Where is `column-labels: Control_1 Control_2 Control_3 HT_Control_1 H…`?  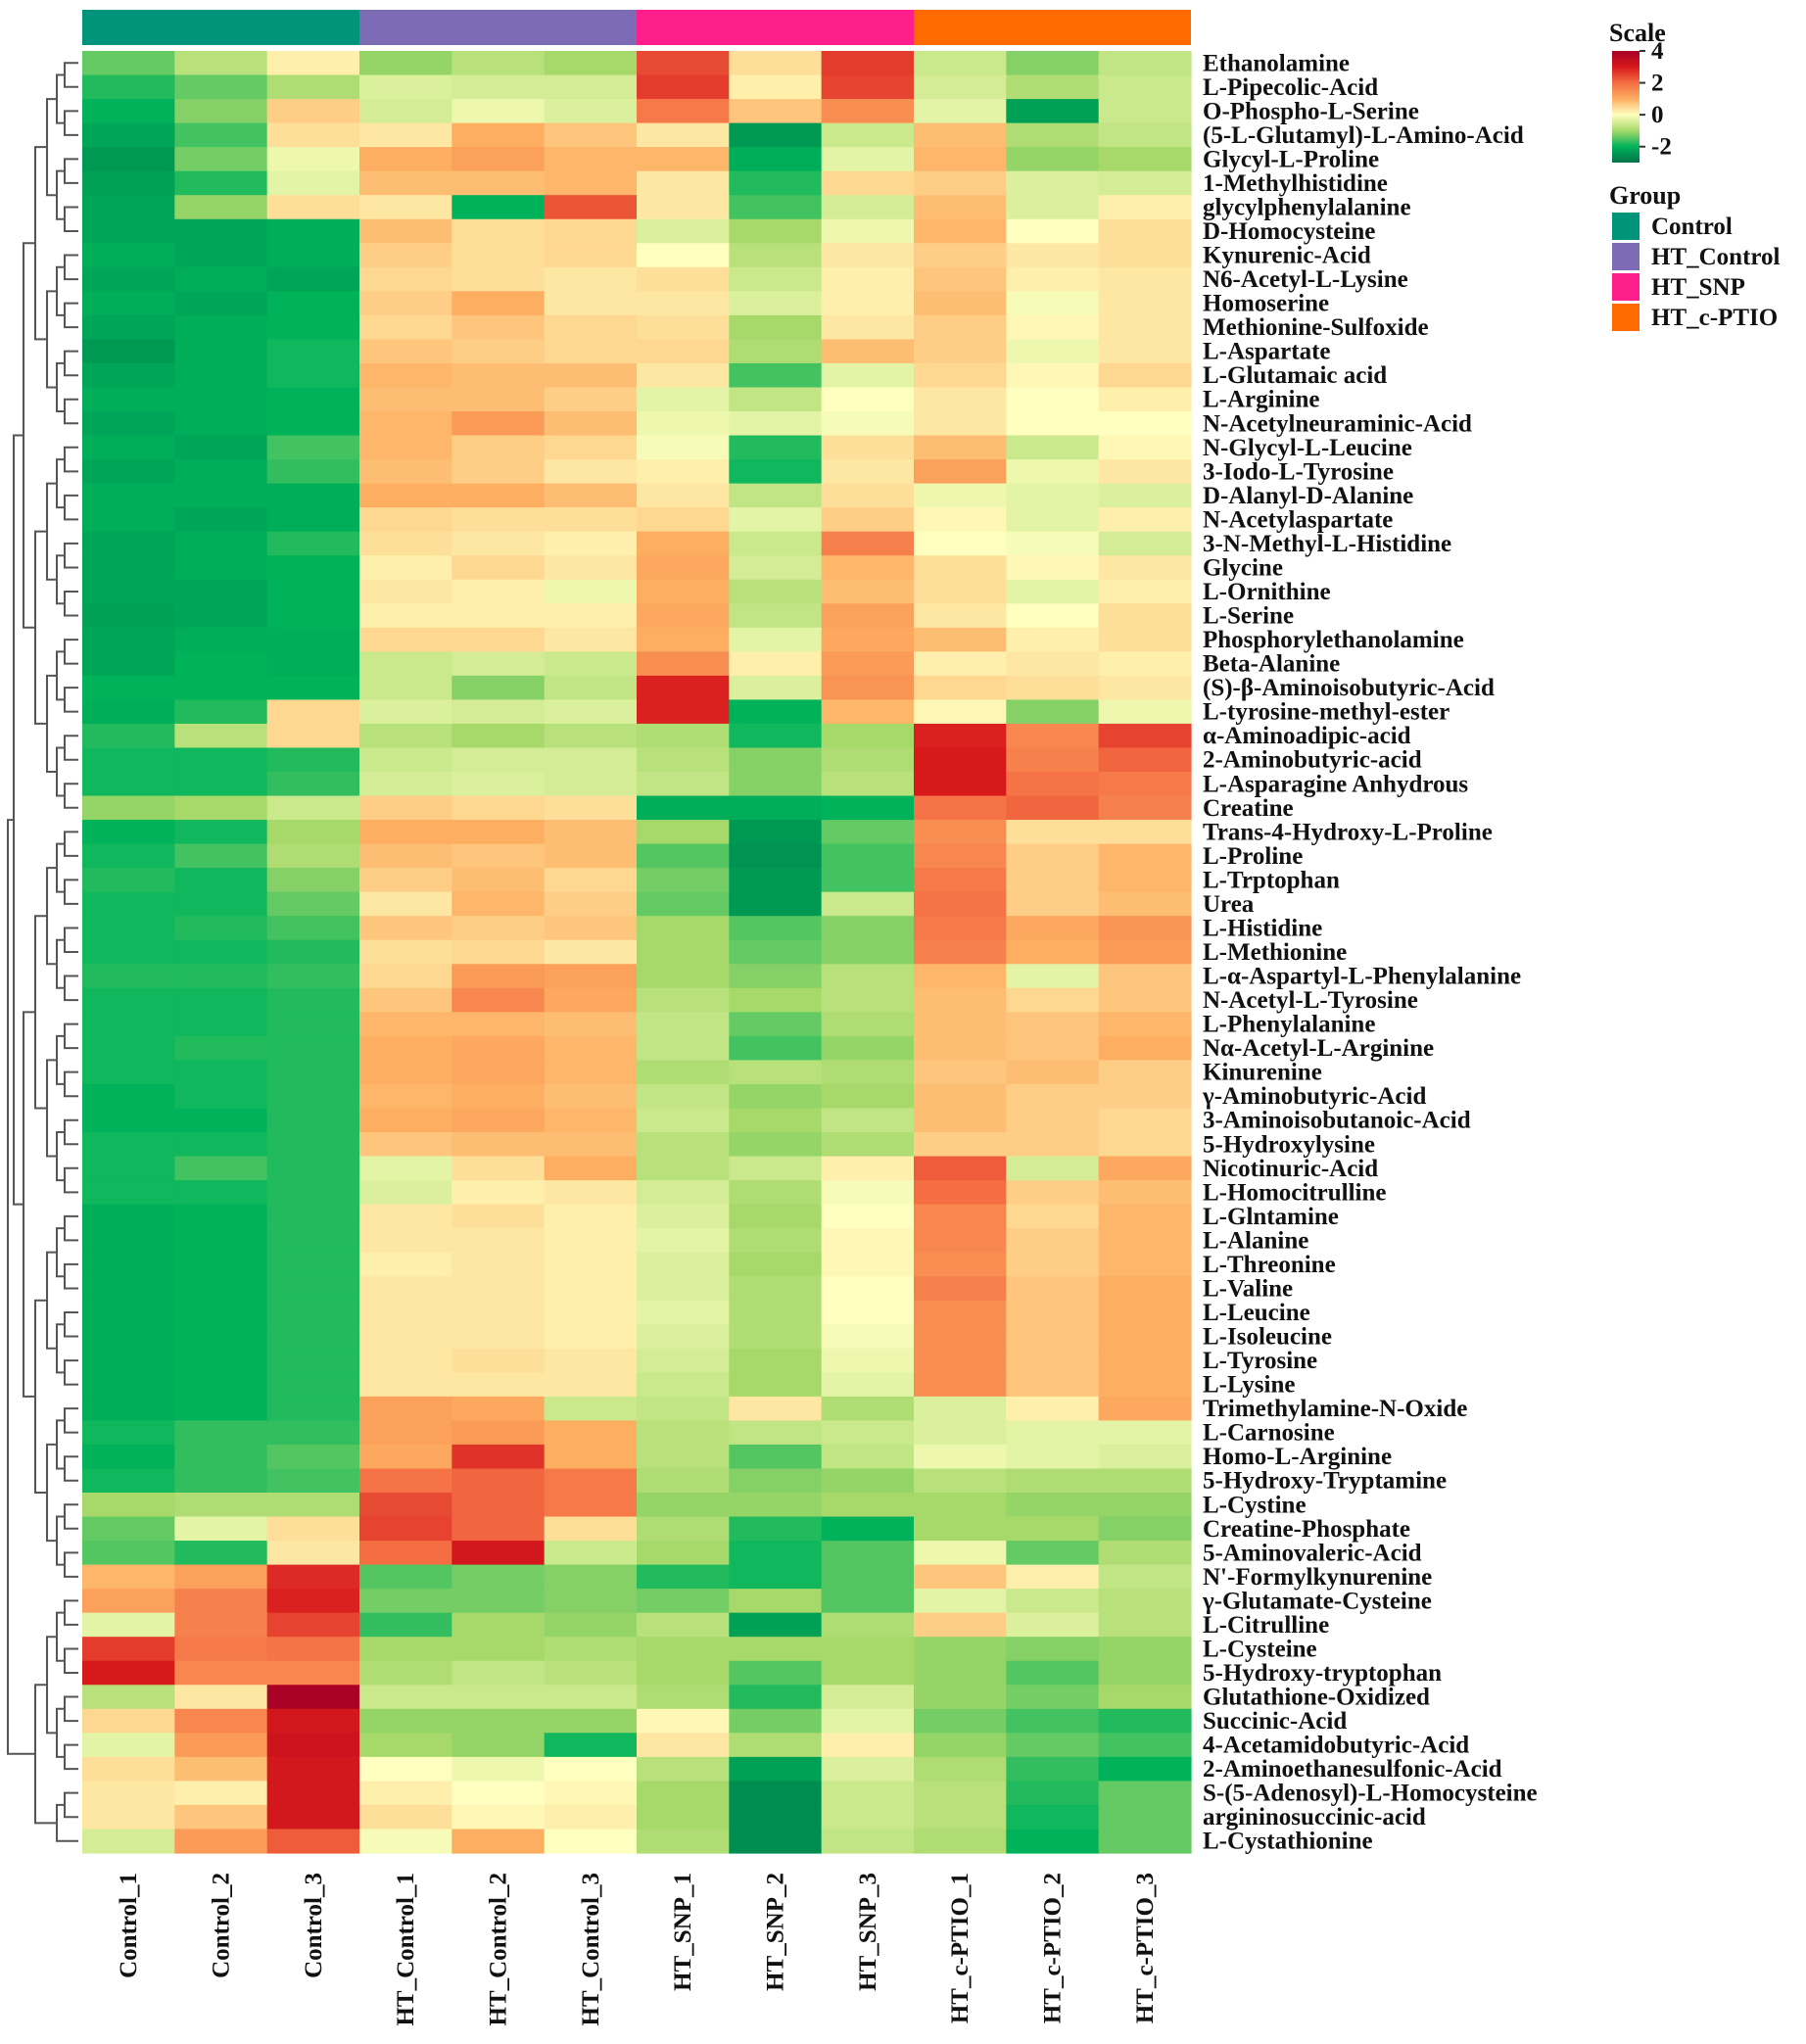 column-labels: Control_1 Control_2 Control_3 HT_Control_1 H… is located at coordinates (637, 1949).